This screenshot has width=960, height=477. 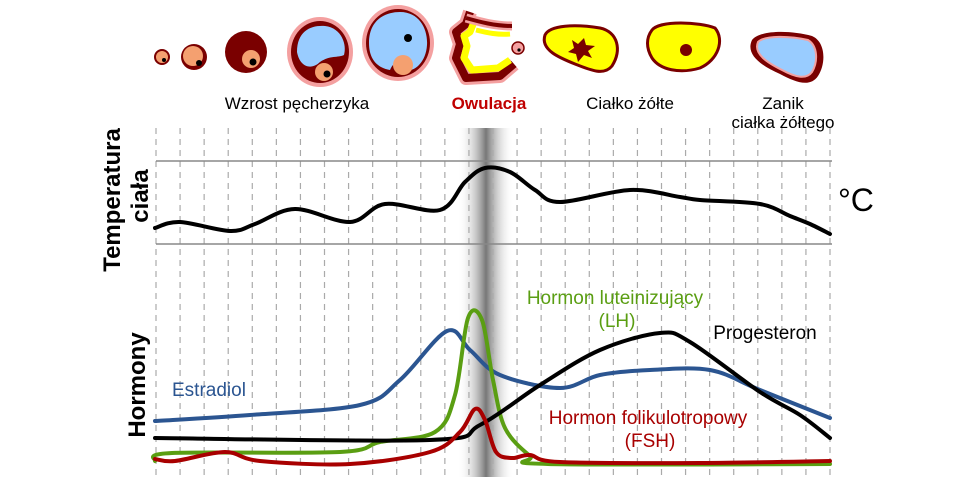 I want to click on temperature-axis-label-1: Temperatura, so click(x=112, y=200).